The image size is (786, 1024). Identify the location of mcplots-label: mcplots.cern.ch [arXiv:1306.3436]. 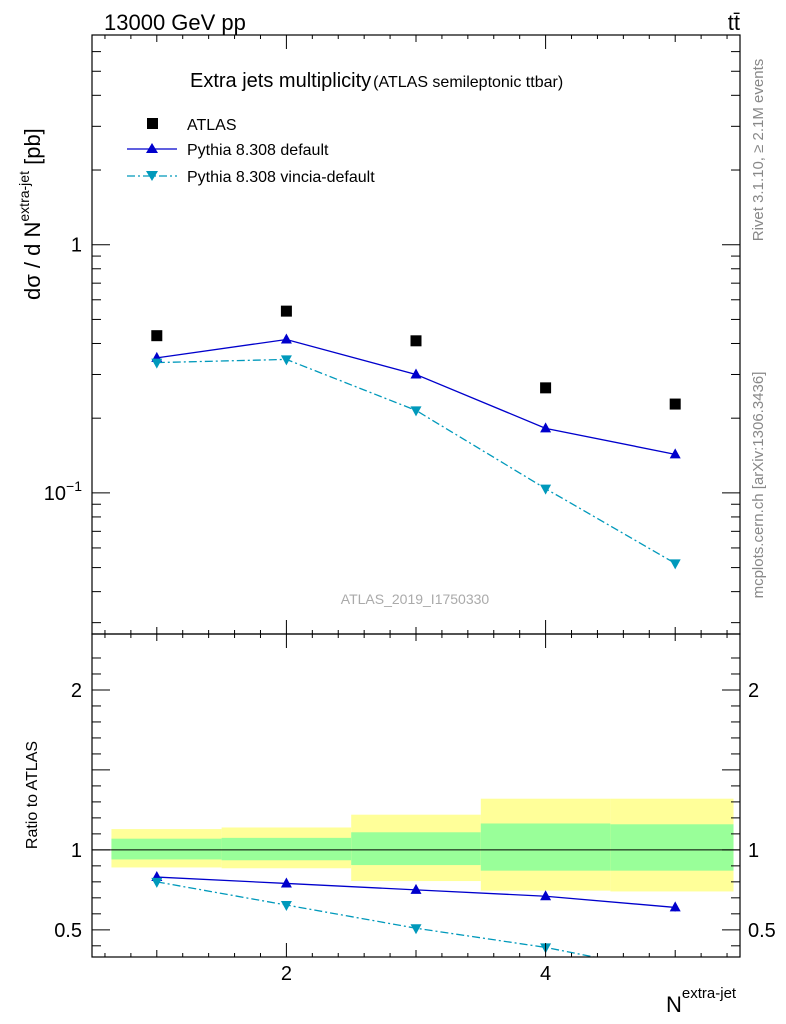
(758, 485).